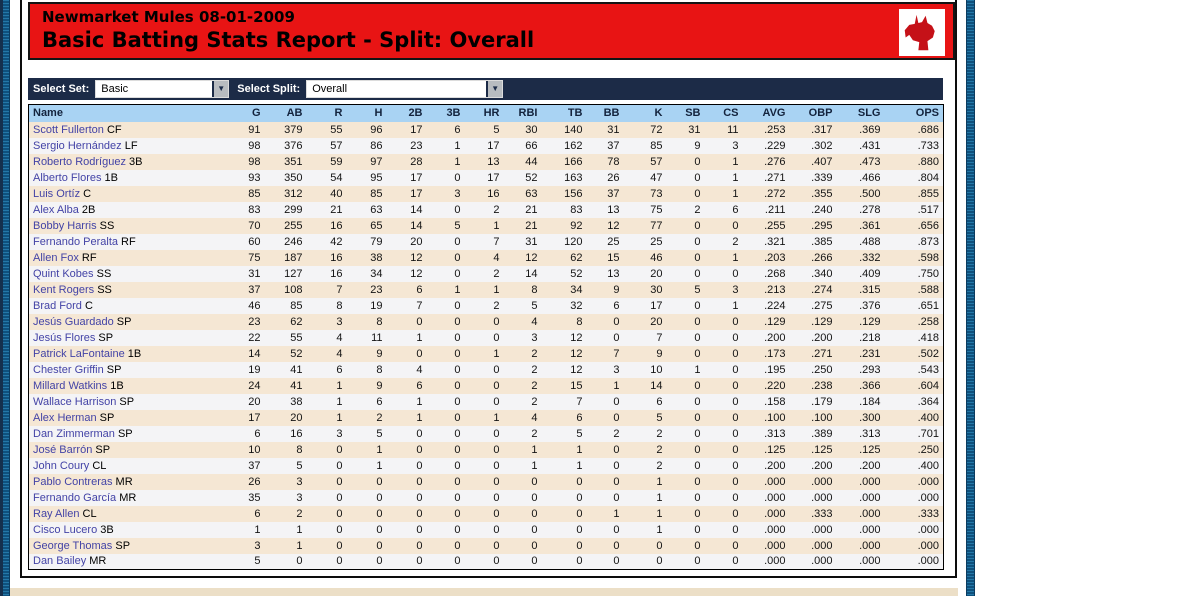 The image size is (1182, 596). I want to click on select-split-value: Overall, so click(397, 89).